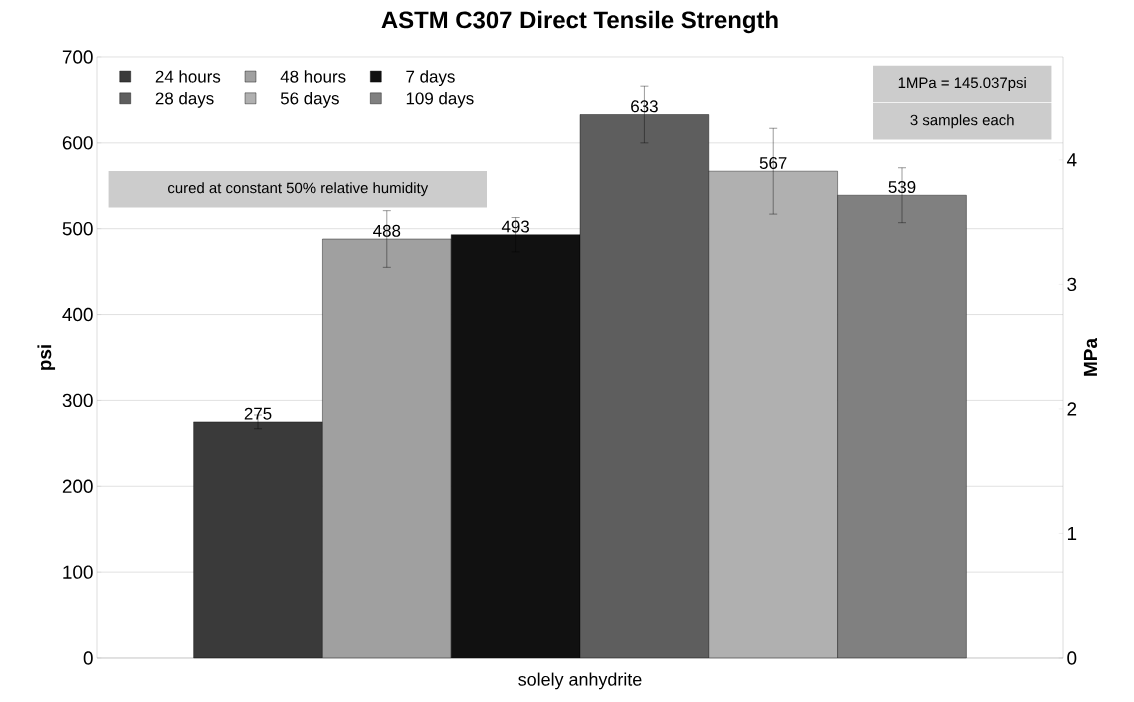  Describe the element at coordinates (188, 76) in the screenshot. I see `legend-label: 24 hours` at that location.